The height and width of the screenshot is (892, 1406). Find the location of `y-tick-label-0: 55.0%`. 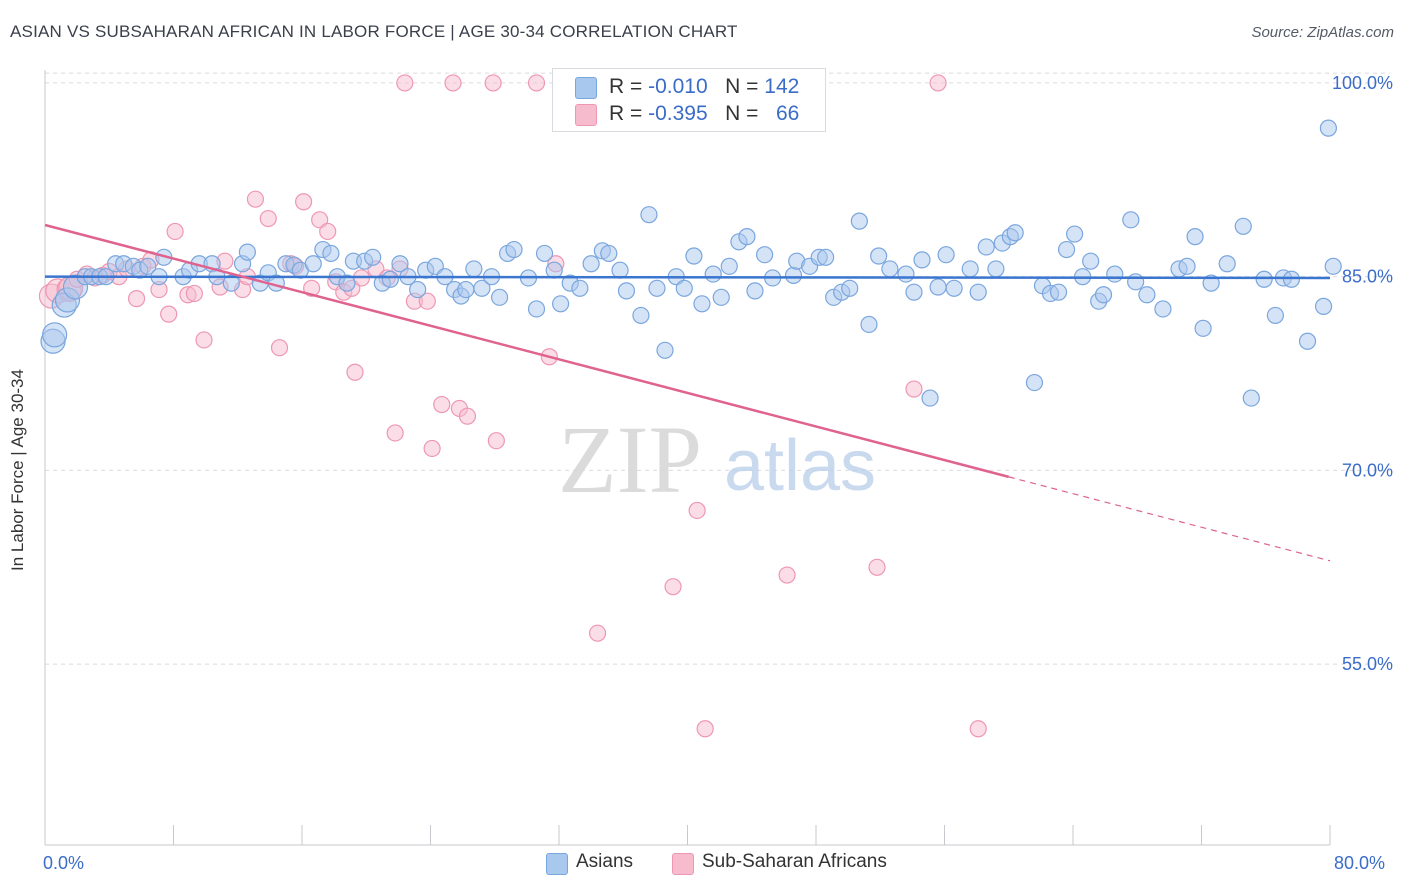

y-tick-label-0: 55.0% is located at coordinates (1367, 664).